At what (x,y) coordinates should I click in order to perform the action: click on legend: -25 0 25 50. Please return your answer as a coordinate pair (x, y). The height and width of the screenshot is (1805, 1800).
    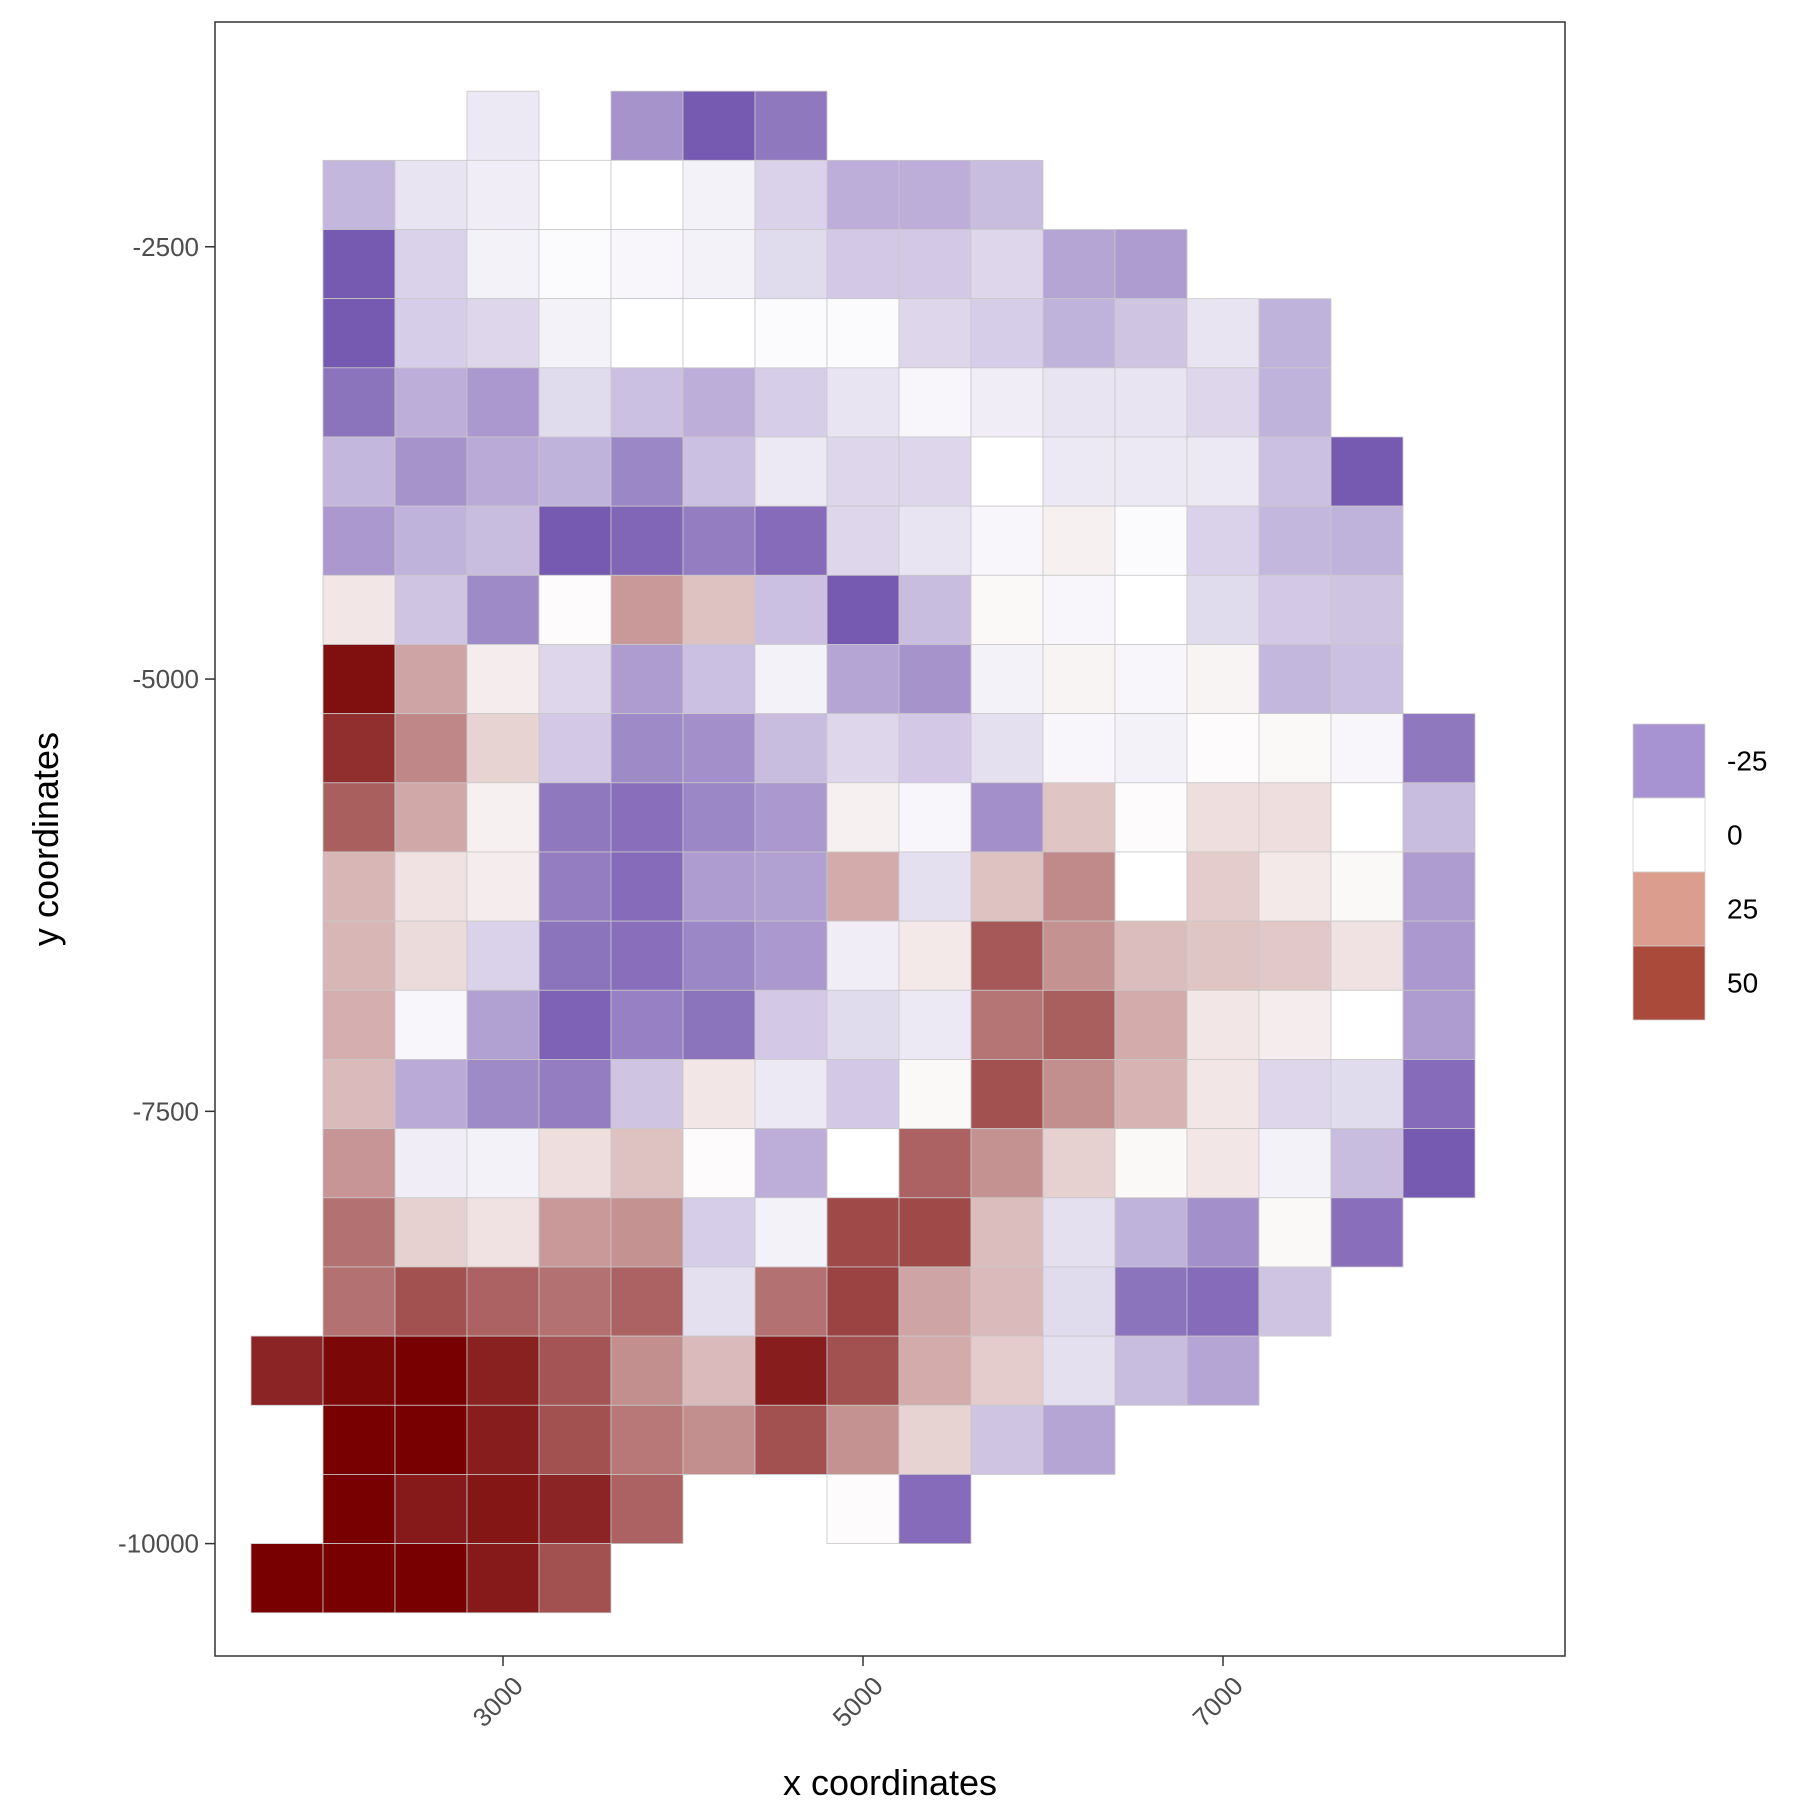
    Looking at the image, I should click on (1699, 872).